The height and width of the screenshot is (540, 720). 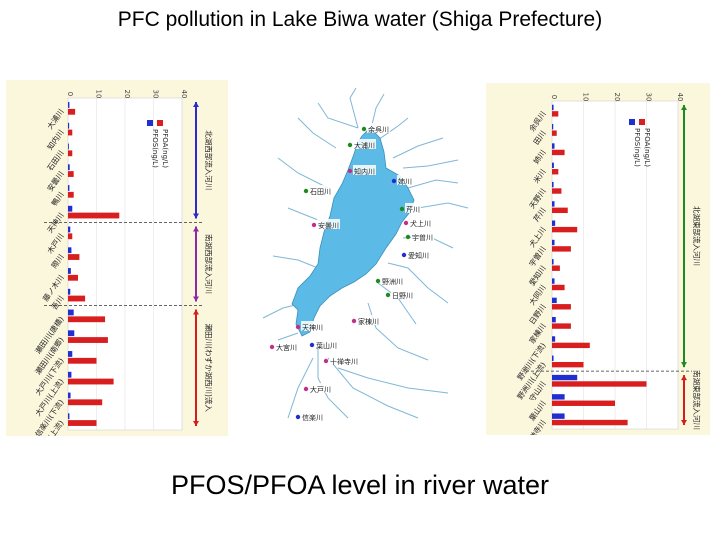 I want to click on category-label: 愛知川, so click(x=537, y=275).